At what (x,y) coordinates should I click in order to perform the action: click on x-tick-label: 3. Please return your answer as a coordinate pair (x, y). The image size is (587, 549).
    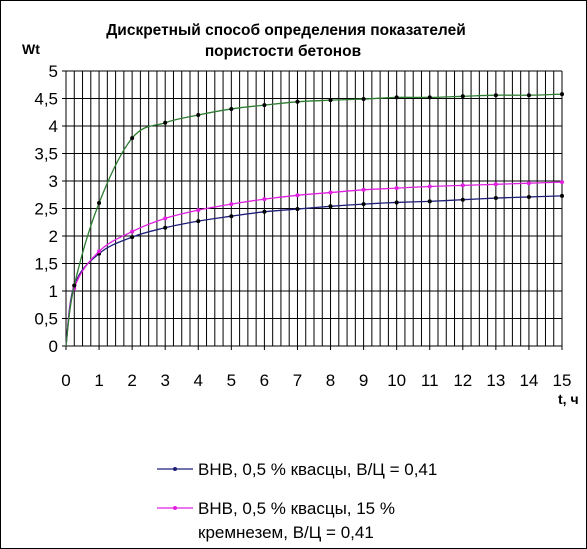
    Looking at the image, I should click on (164, 380).